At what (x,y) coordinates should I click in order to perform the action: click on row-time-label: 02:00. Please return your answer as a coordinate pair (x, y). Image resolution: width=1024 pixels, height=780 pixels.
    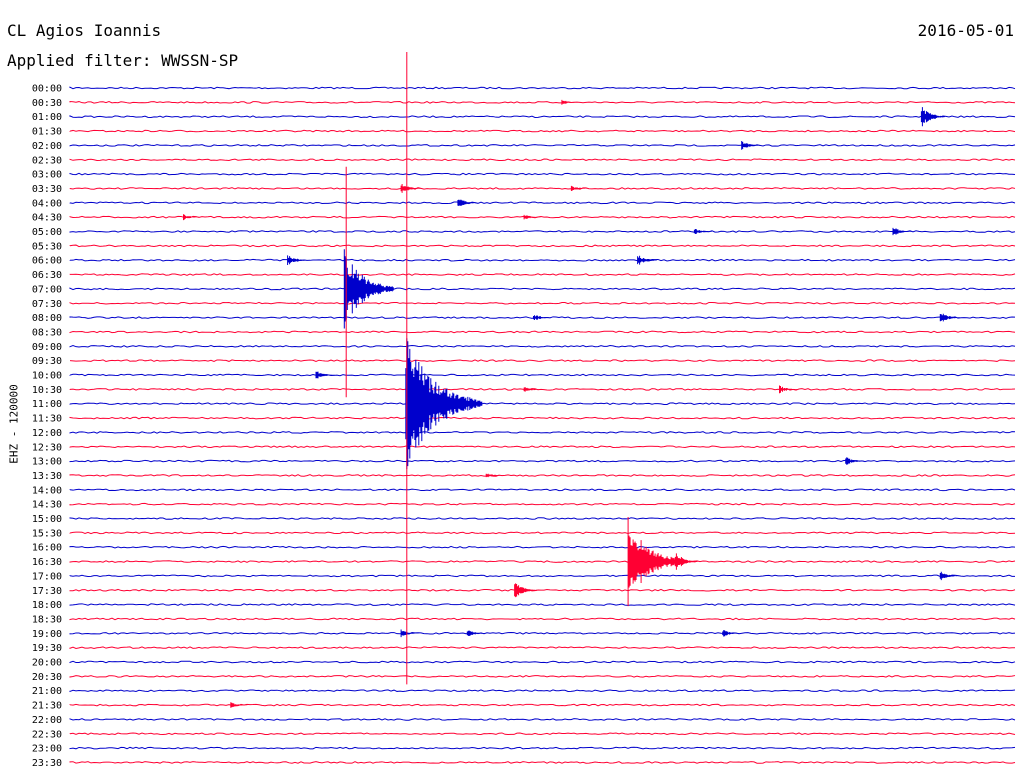
    Looking at the image, I should click on (47, 146).